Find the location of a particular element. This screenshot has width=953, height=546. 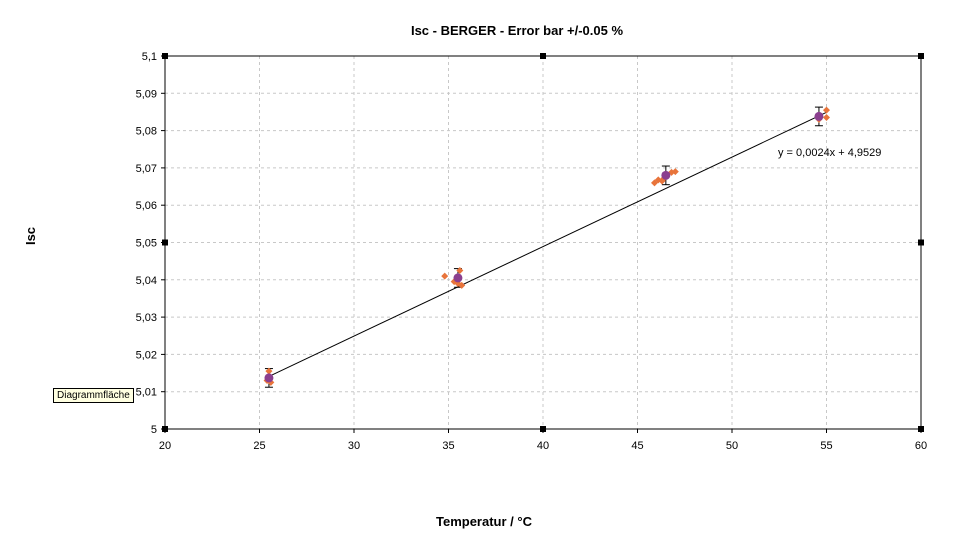

x-tick-label: 25 is located at coordinates (259, 446).